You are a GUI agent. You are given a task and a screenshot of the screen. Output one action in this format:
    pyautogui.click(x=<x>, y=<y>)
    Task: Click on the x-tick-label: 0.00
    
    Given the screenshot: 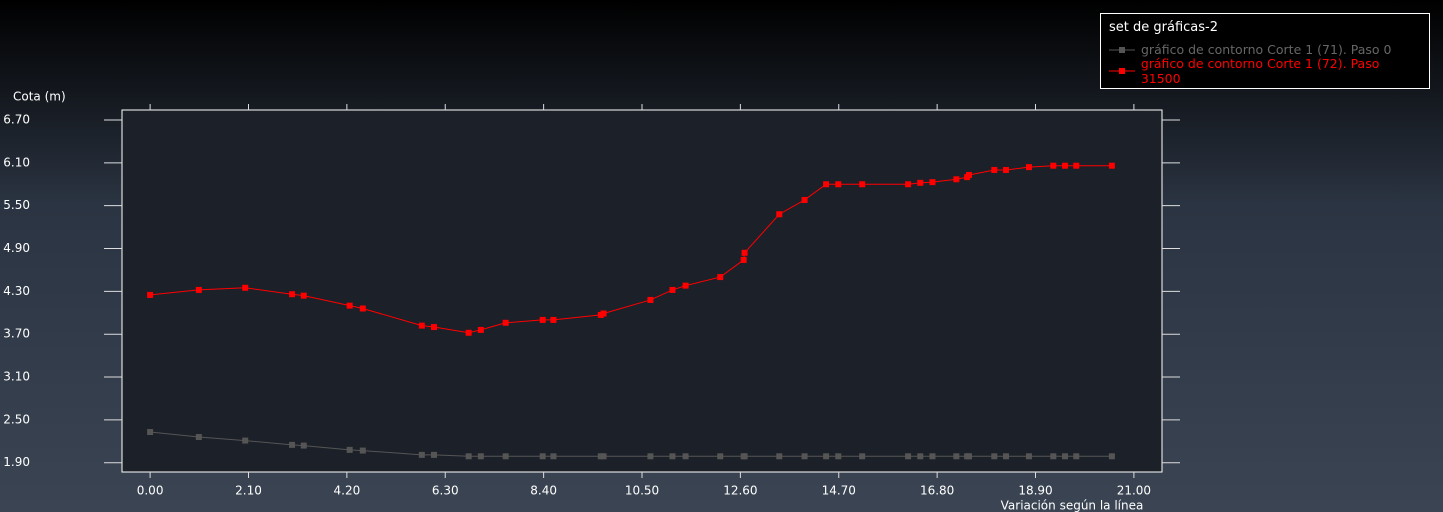 What is the action you would take?
    pyautogui.click(x=150, y=491)
    